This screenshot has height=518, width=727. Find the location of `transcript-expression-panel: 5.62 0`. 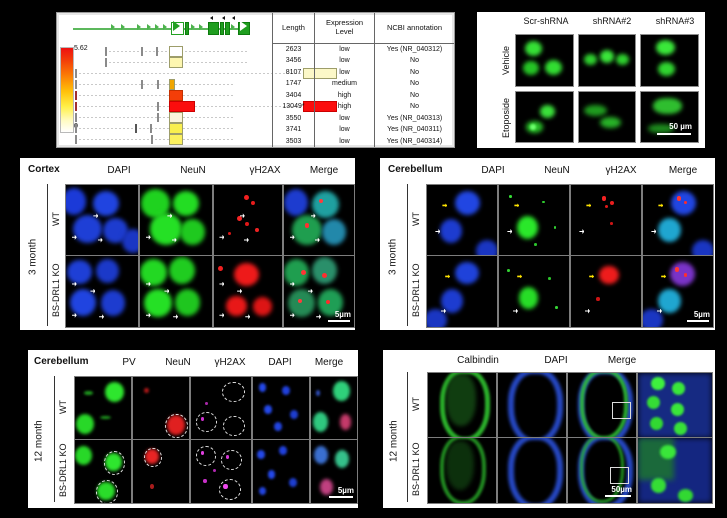

transcript-expression-panel: 5.62 0 is located at coordinates (255, 80).